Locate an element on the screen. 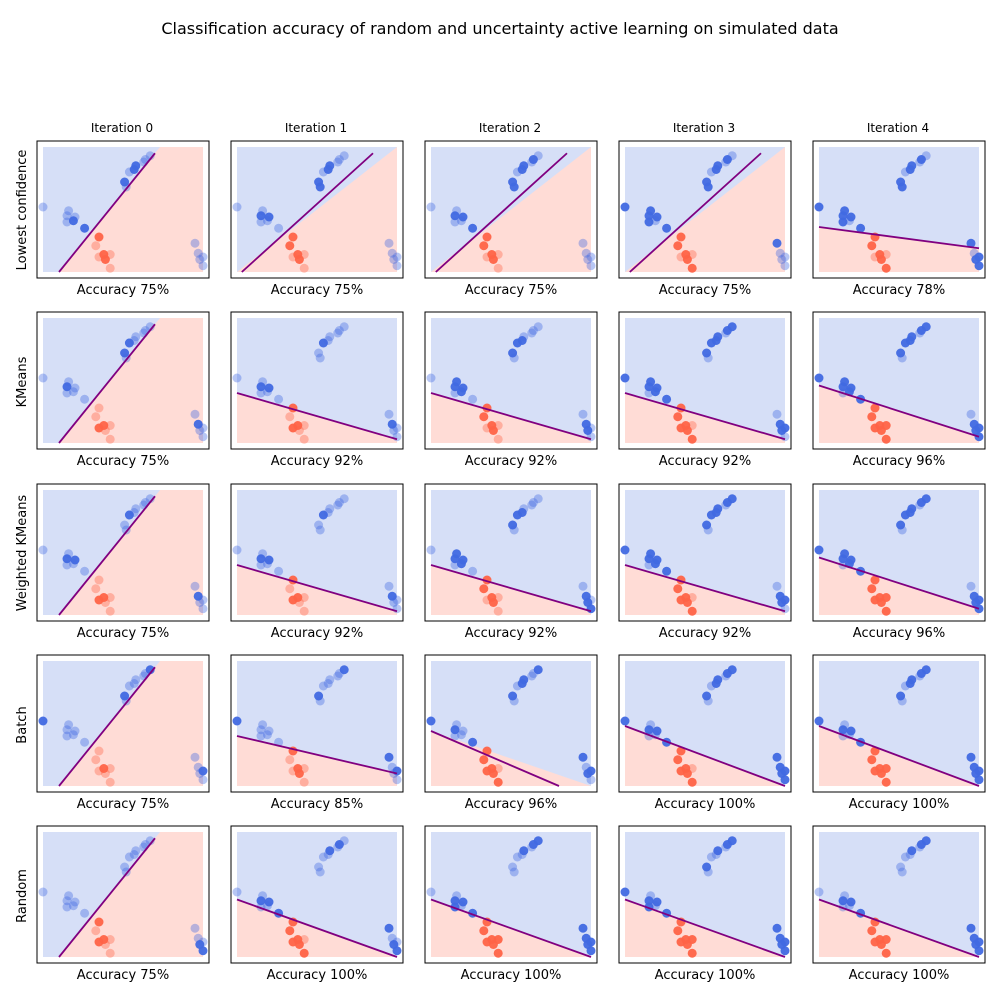 This screenshot has width=1000, height=1000. panel-r0-c1: Accuracy 75% is located at coordinates (317, 219).